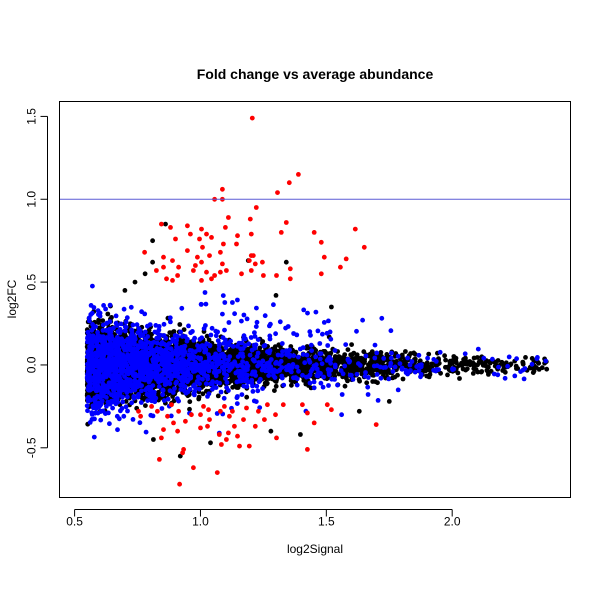 The height and width of the screenshot is (600, 600). What do you see at coordinates (12, 298) in the screenshot?
I see `y-axis-label: log2FC` at bounding box center [12, 298].